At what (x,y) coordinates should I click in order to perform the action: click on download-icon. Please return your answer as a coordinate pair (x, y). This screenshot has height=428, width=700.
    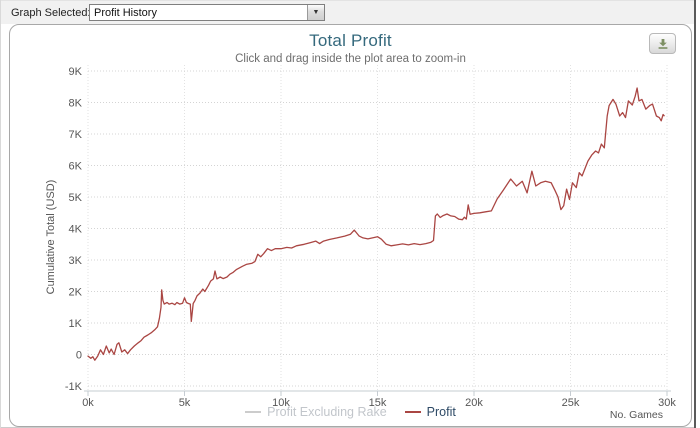
    Looking at the image, I should click on (663, 44).